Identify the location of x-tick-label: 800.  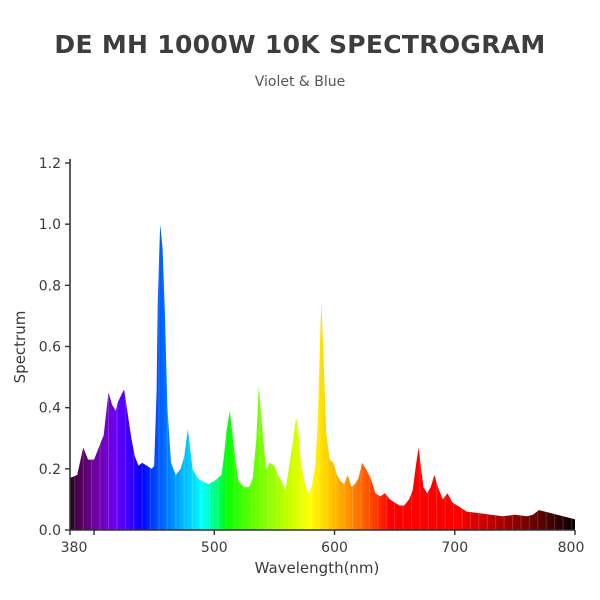
(571, 548).